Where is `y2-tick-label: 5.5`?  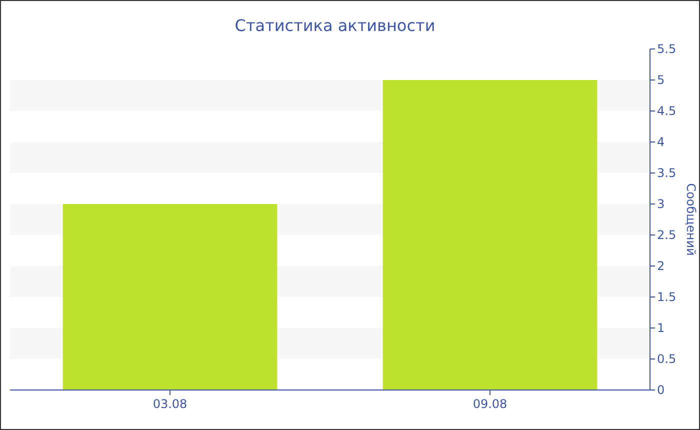 y2-tick-label: 5.5 is located at coordinates (666, 49).